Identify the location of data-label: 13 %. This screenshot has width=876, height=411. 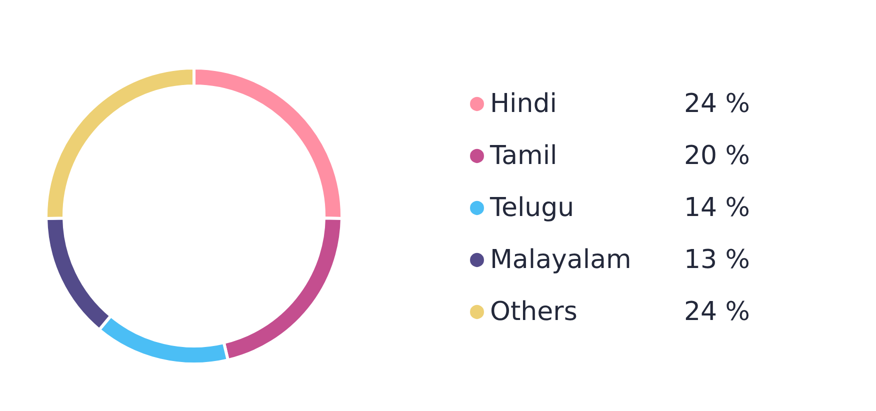
(717, 260).